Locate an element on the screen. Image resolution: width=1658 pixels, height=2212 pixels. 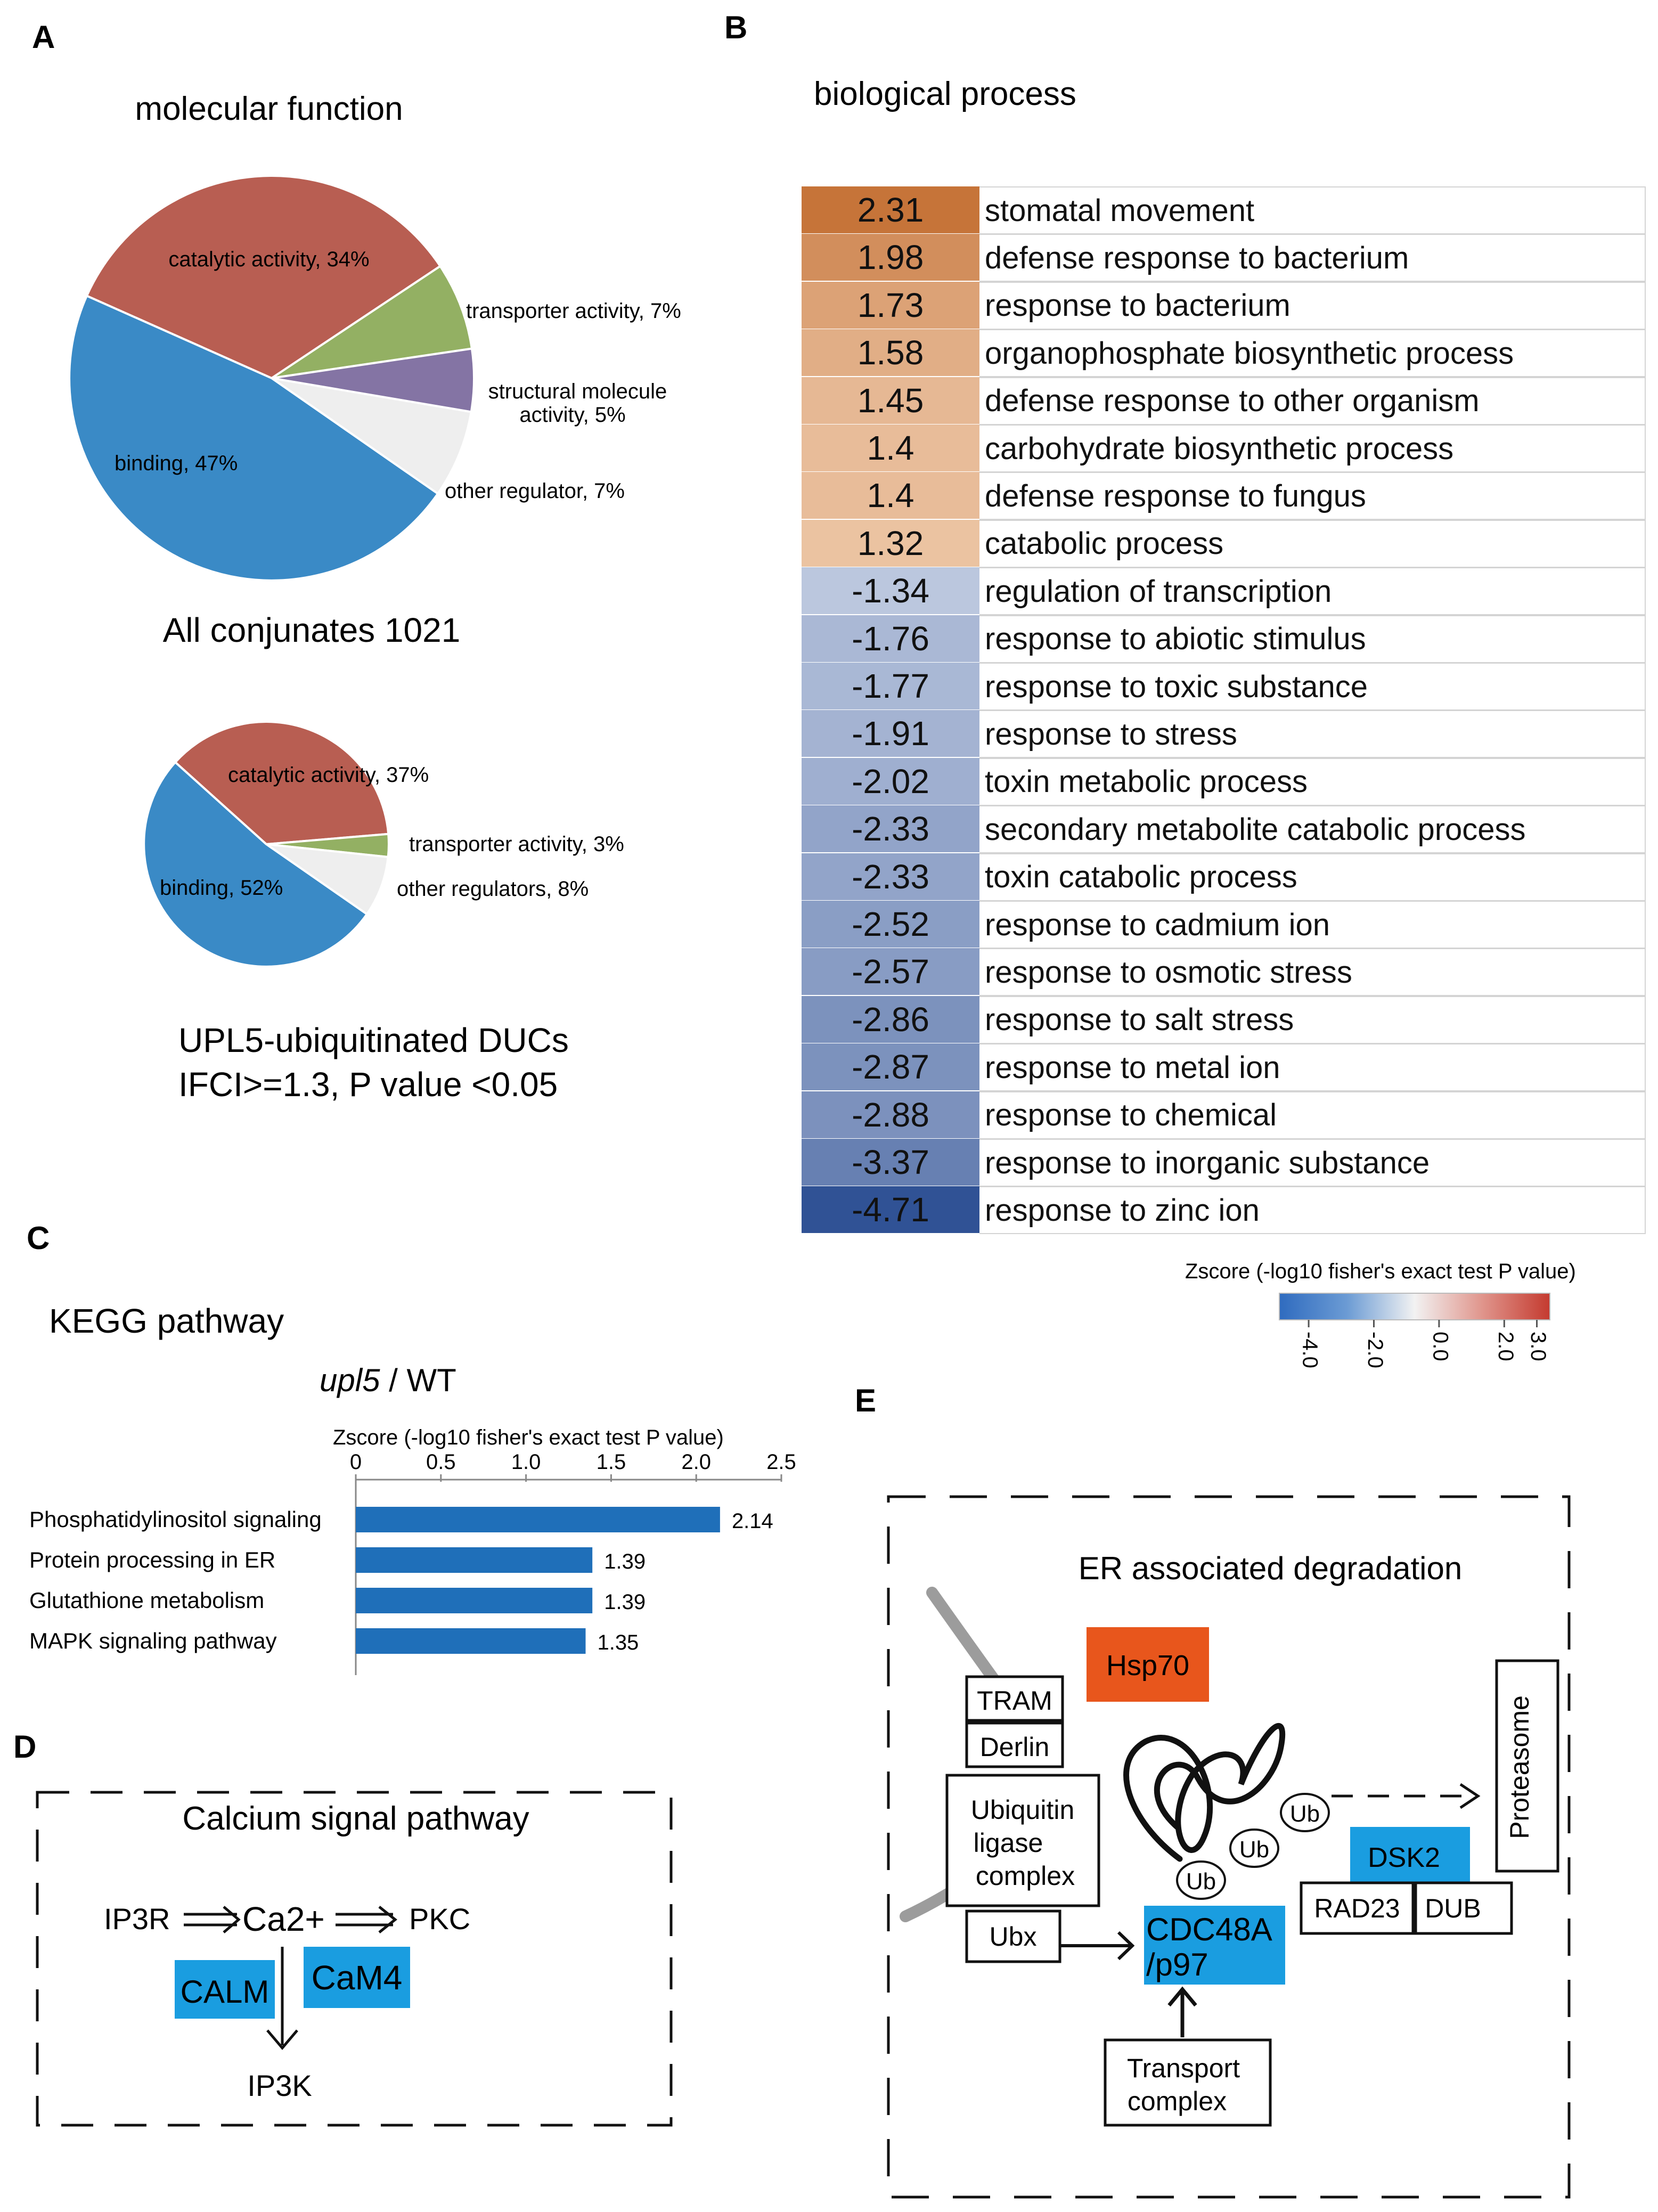
heatmap-row: -1.76 response to abiotic stimulus is located at coordinates (1224, 639).